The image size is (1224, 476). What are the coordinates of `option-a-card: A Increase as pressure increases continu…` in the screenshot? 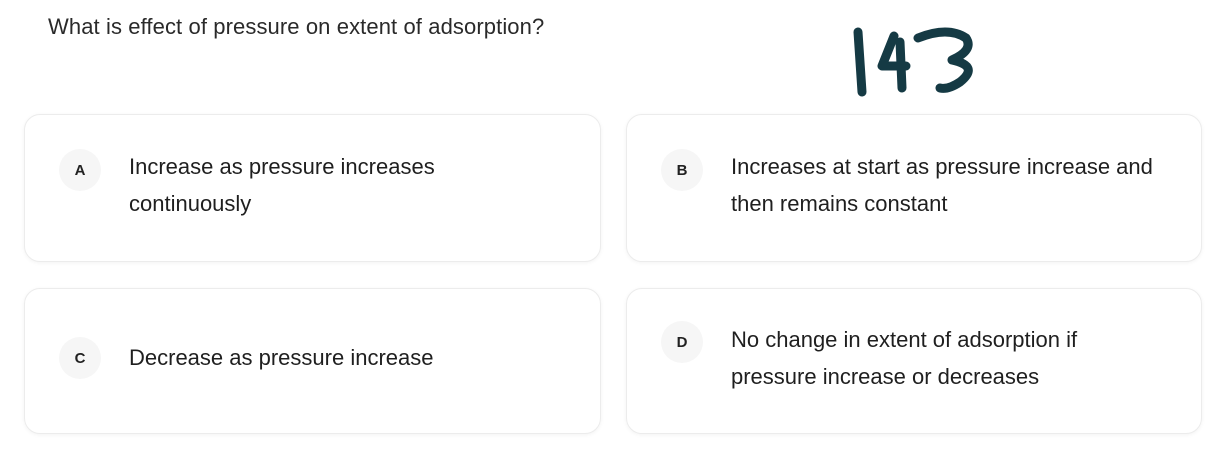 It's located at (312, 188).